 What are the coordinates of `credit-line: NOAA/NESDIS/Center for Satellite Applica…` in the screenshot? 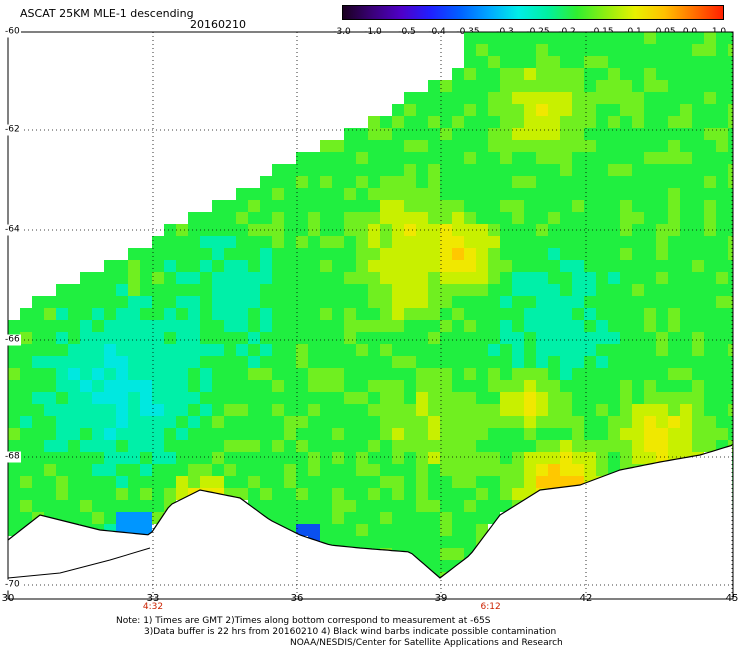 It's located at (426, 643).